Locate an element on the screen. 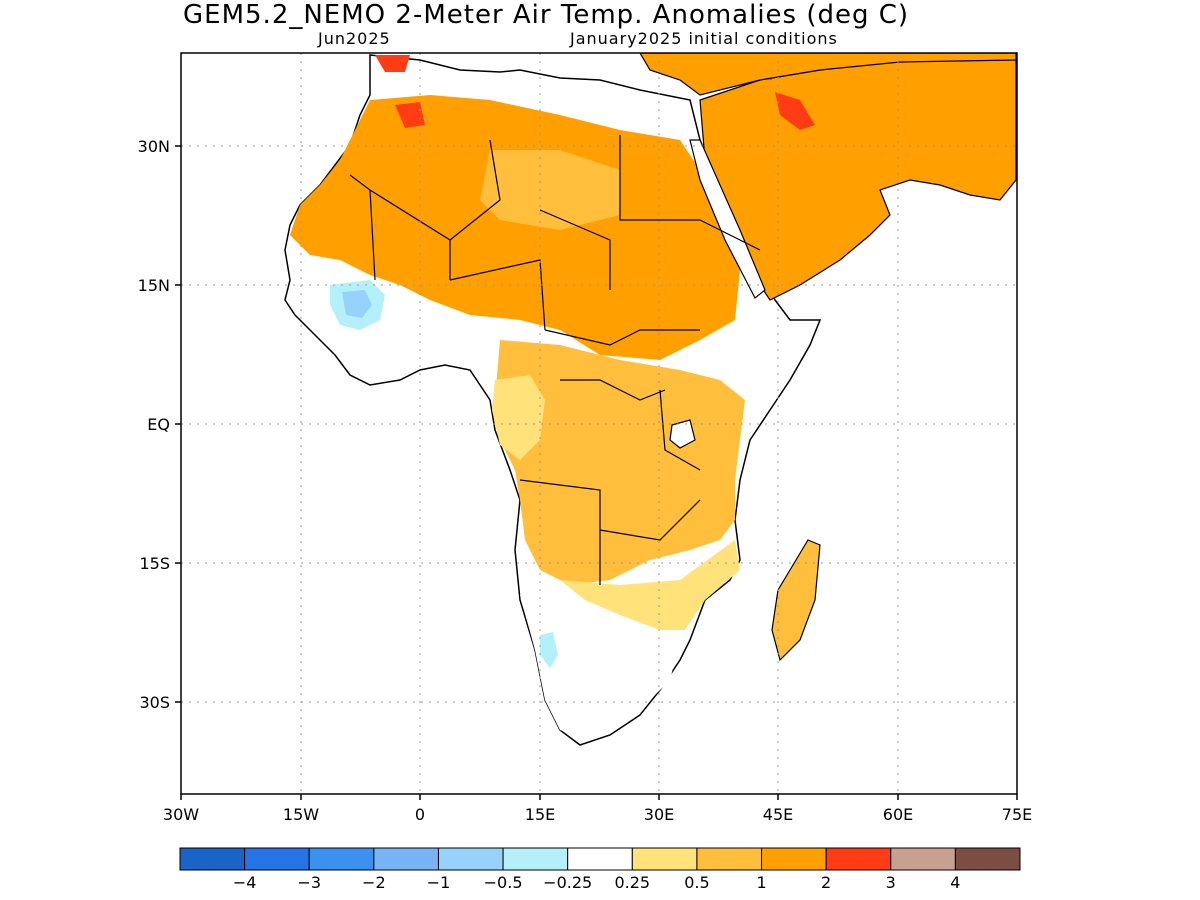 The width and height of the screenshot is (1200, 900). lon-label: 75E is located at coordinates (1017, 814).